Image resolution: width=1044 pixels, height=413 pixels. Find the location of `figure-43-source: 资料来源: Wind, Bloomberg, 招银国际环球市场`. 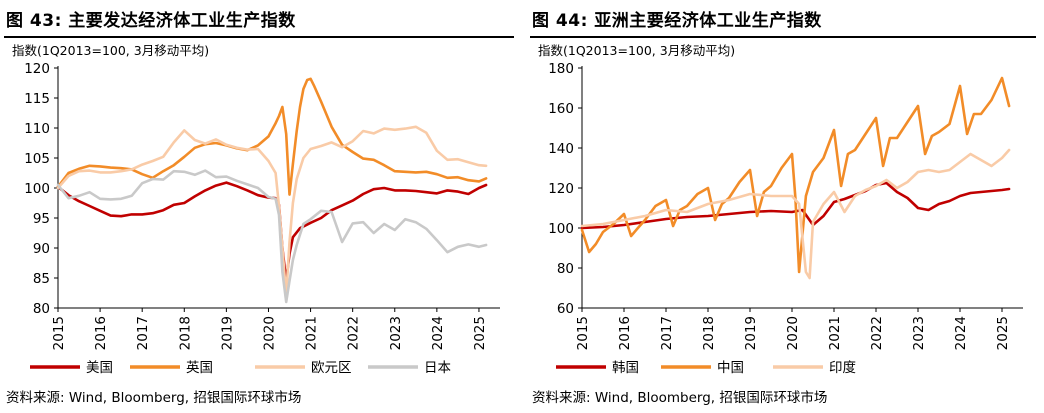

figure-43-source: 资料来源: Wind, Bloomberg, 招银国际环球市场 is located at coordinates (154, 398).